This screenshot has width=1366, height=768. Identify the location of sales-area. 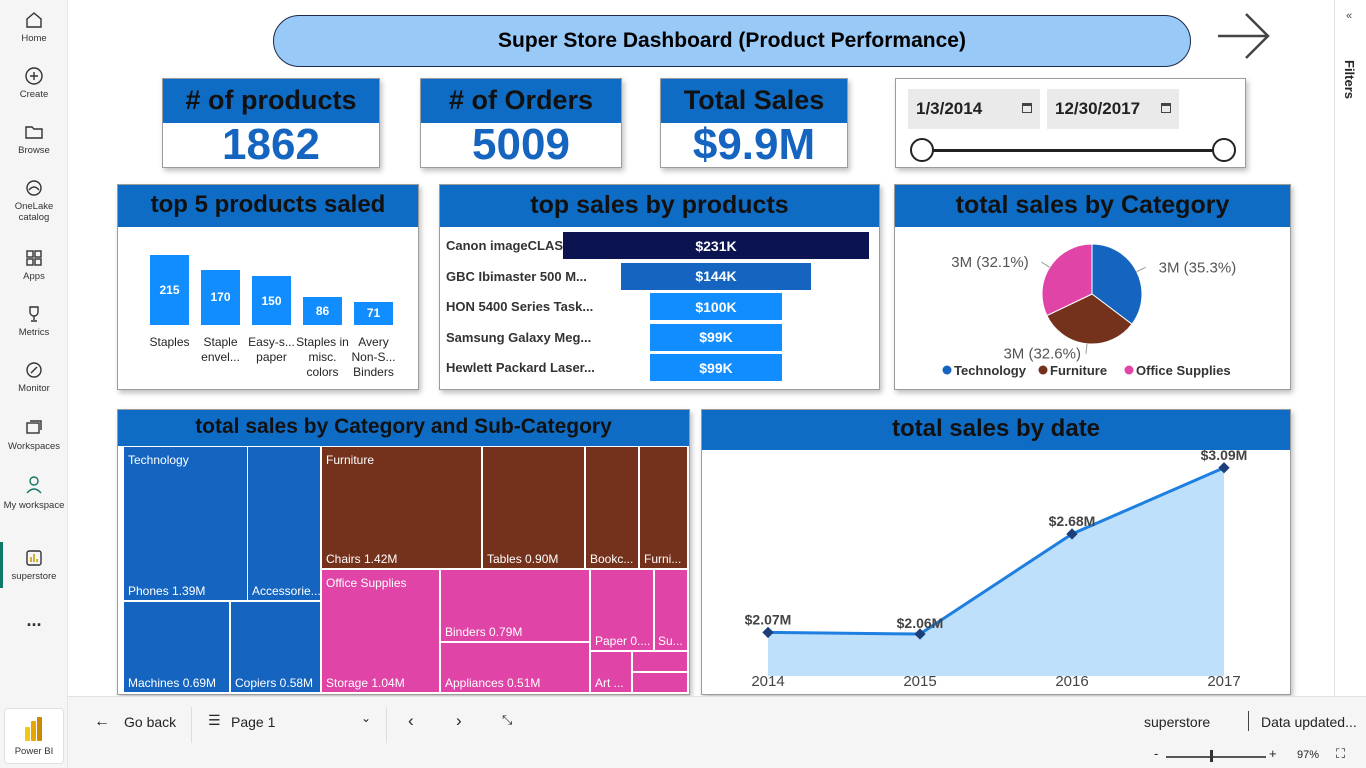
(996, 571).